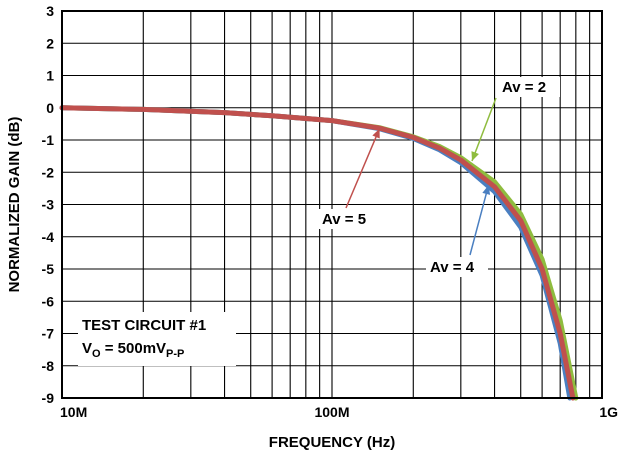 The height and width of the screenshot is (457, 621). I want to click on y-tick-label: -6, so click(48, 301).